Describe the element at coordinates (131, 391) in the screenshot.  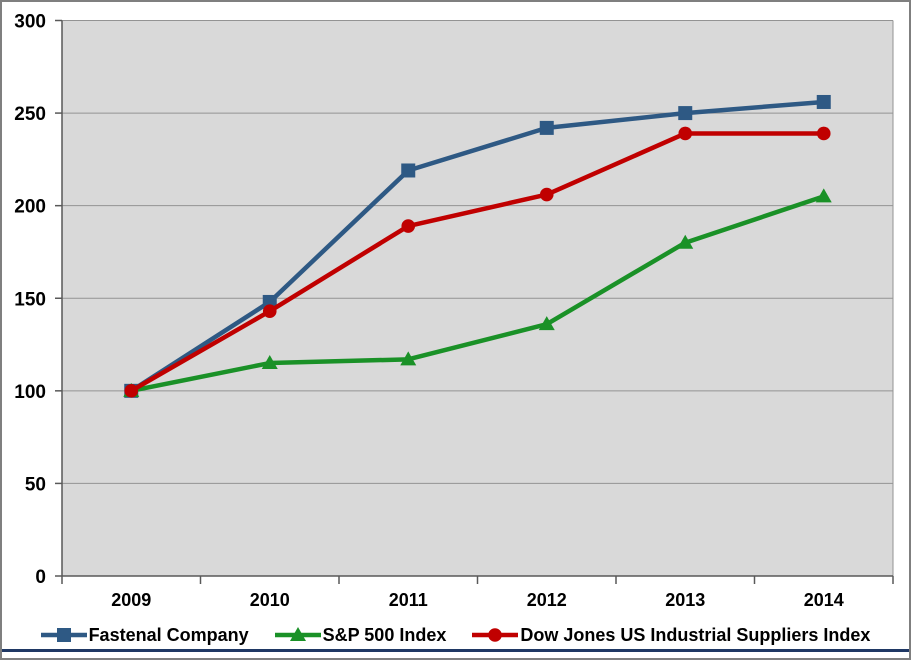
I see `data-point-dow-jones-us-industrial-suppliers-index-2009` at that location.